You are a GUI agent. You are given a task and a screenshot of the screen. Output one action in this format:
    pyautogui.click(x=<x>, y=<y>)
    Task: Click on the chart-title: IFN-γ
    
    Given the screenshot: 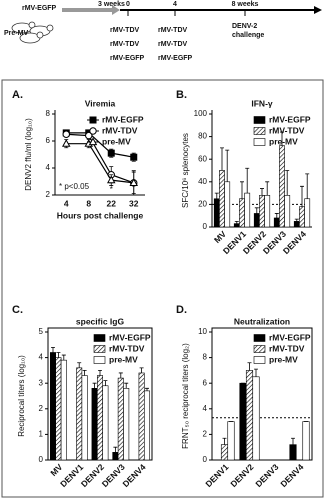 What is the action you would take?
    pyautogui.click(x=262, y=103)
    